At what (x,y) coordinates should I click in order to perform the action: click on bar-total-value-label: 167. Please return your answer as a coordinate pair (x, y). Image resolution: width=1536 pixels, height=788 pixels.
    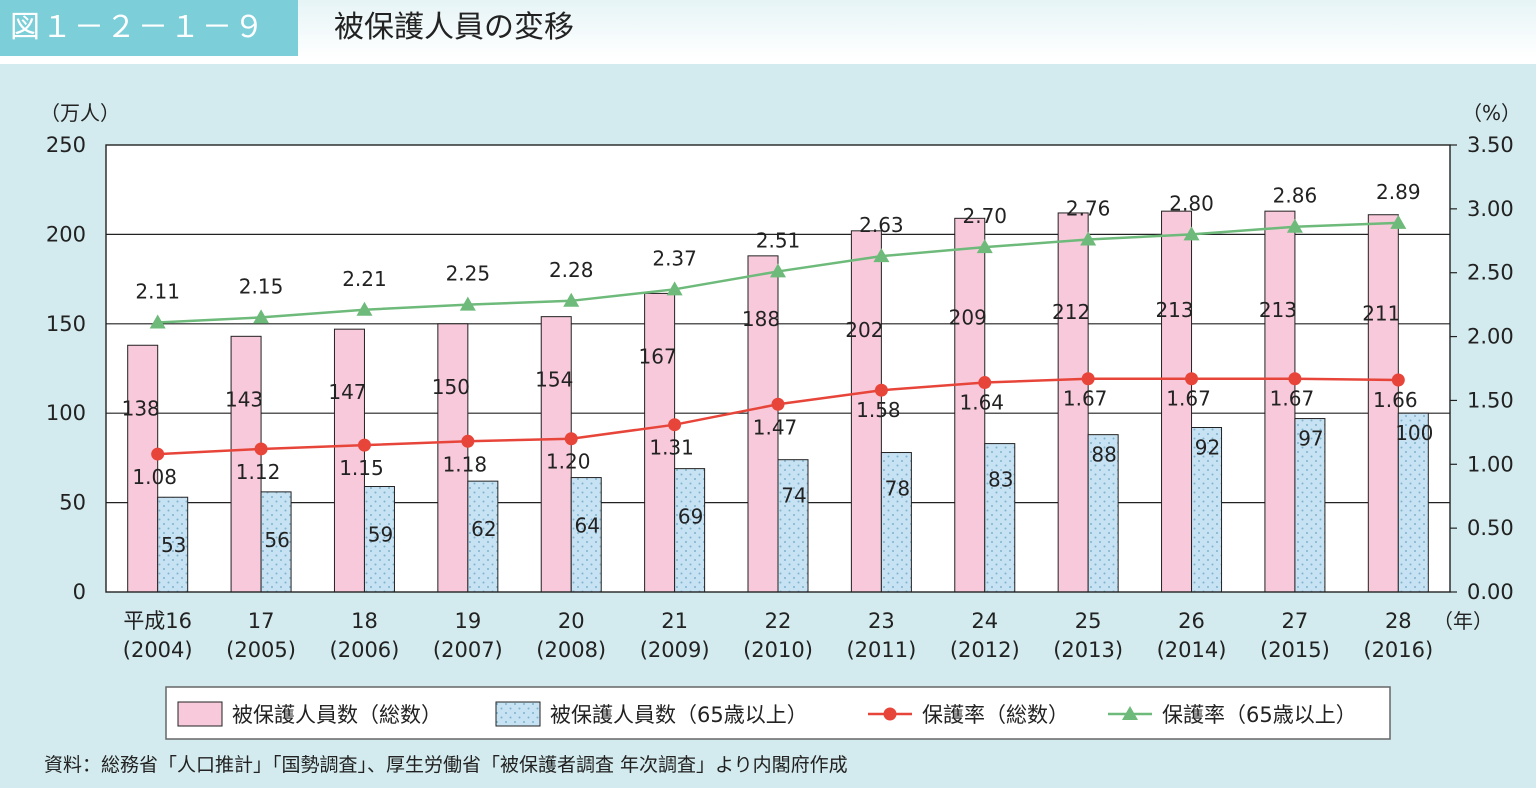
    Looking at the image, I should click on (658, 356).